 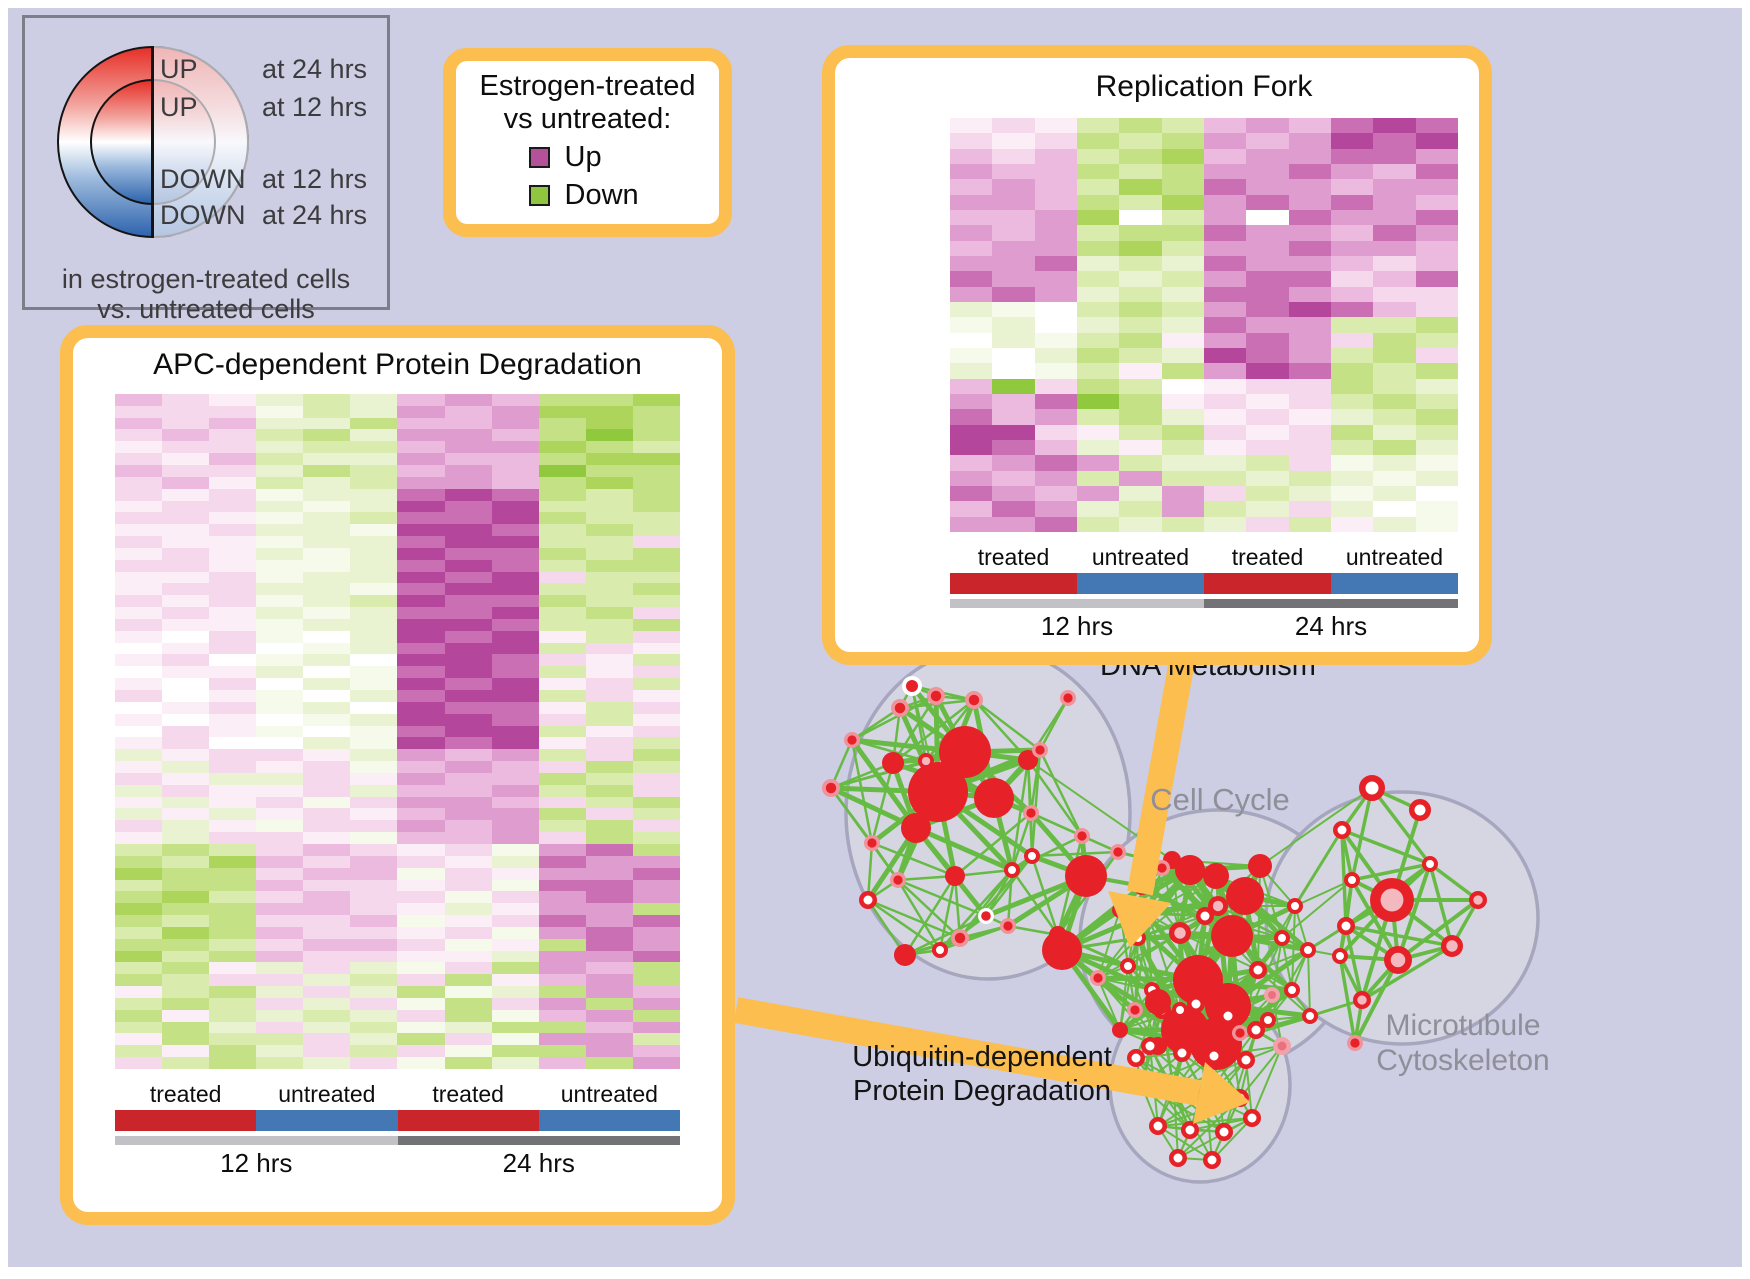 What do you see at coordinates (982, 1091) in the screenshot?
I see `cluster-label-ubiquitin-line2: Protein Degradation` at bounding box center [982, 1091].